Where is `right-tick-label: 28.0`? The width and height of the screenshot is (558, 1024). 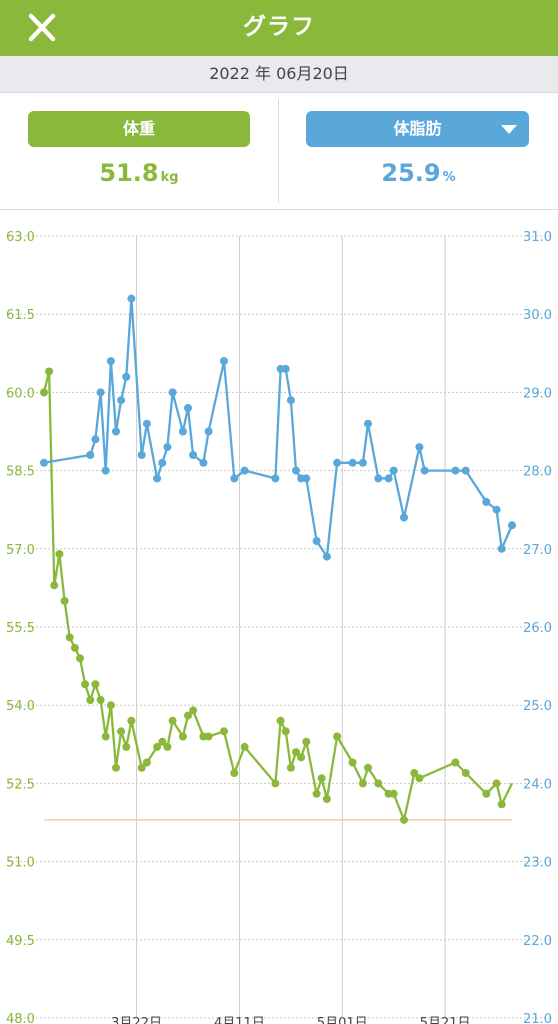
right-tick-label: 28.0 is located at coordinates (537, 472).